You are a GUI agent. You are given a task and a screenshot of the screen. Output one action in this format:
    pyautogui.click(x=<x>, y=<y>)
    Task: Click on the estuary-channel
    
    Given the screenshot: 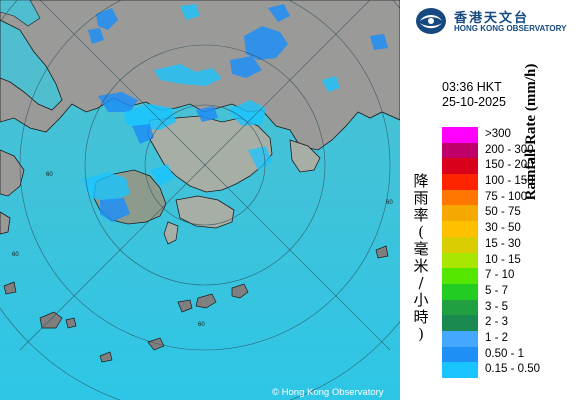 What is the action you would take?
    pyautogui.click(x=20, y=13)
    